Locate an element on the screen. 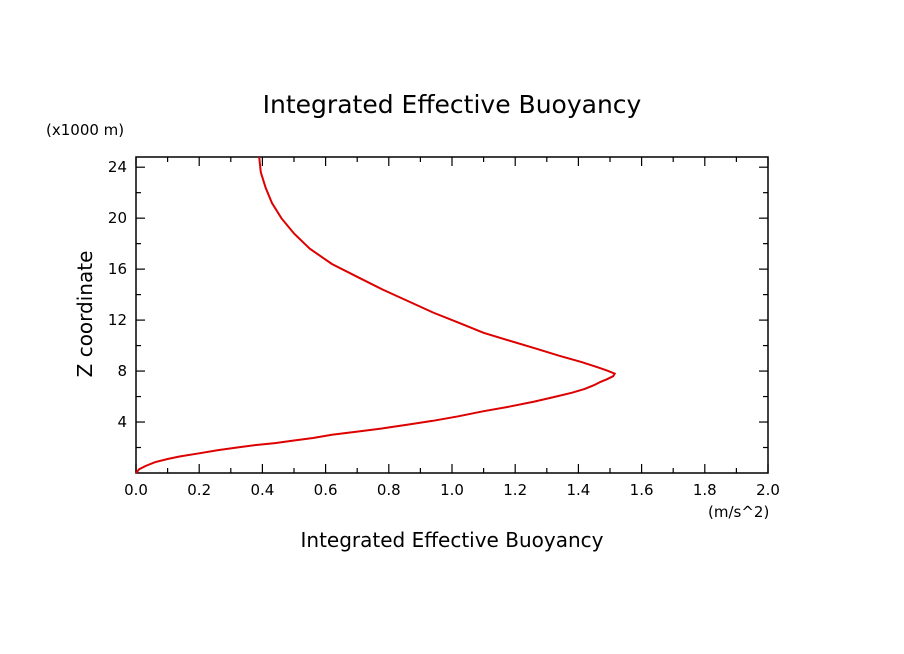 The image size is (904, 654). x-tick-label: 0.2 is located at coordinates (199, 490).